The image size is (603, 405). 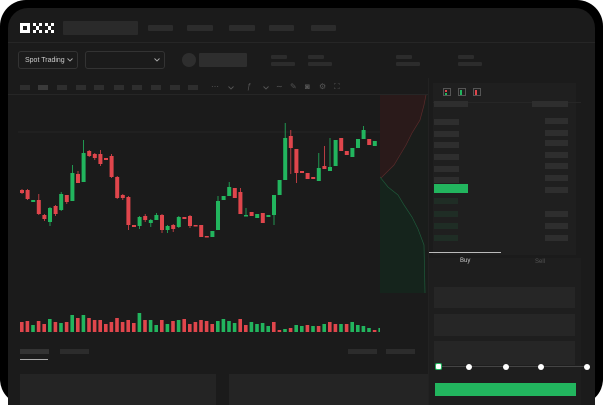 I want to click on market-type-dropdown: Spot Trading, so click(x=48, y=60).